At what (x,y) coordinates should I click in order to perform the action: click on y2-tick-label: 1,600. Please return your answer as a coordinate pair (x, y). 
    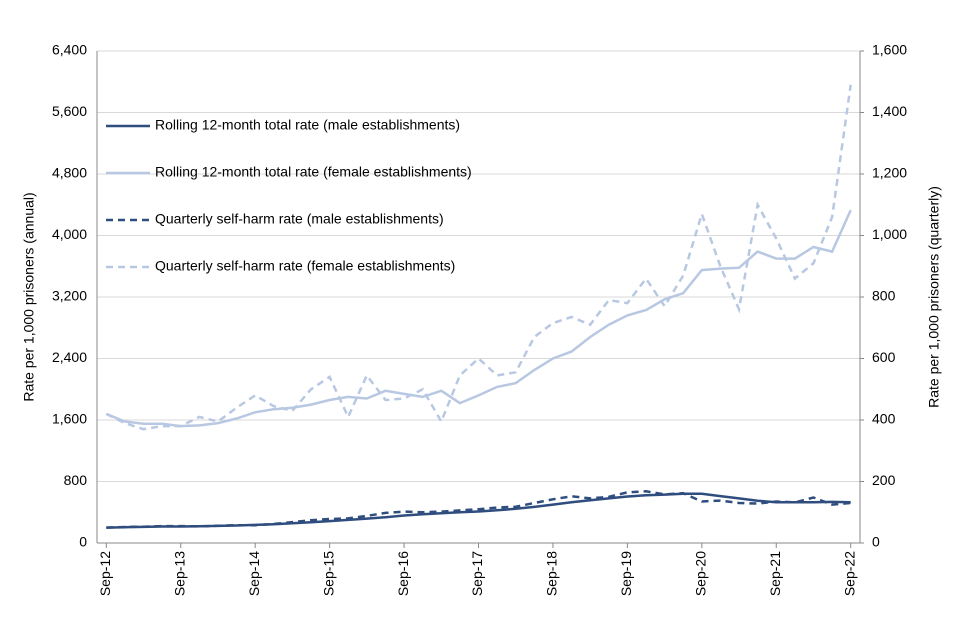
    Looking at the image, I should click on (889, 50).